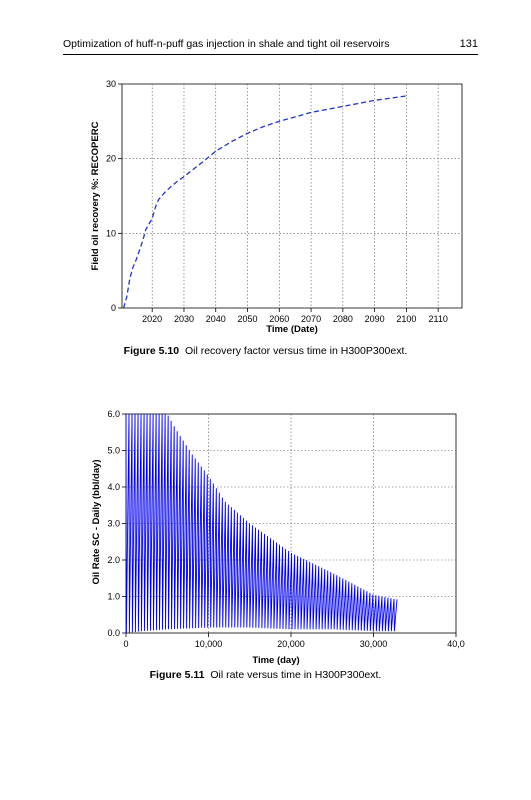 This screenshot has height=800, width=531. Describe the element at coordinates (184, 319) in the screenshot. I see `x-tick-label: 2030` at that location.